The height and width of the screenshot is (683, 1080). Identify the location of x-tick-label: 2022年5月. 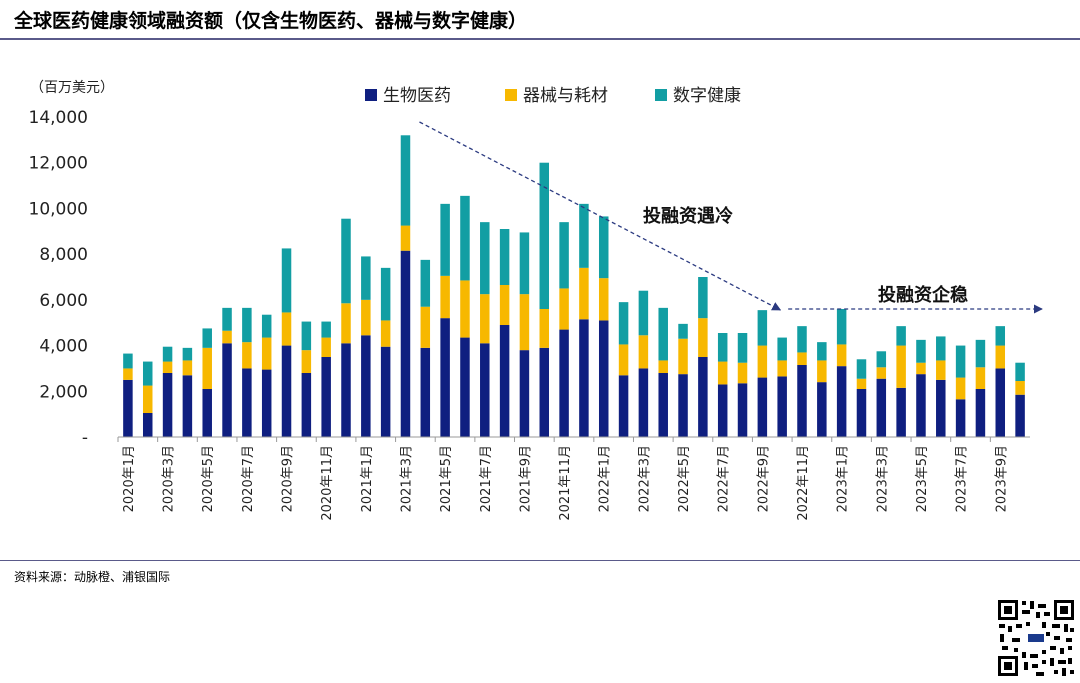
(684, 478).